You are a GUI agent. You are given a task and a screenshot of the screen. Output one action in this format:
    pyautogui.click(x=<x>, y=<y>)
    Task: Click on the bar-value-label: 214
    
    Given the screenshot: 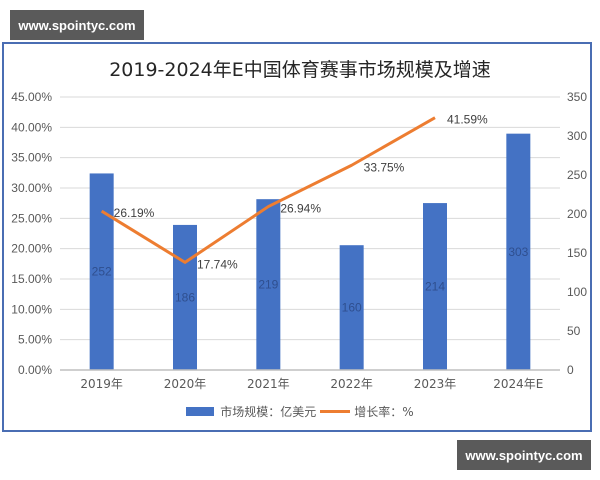 What is the action you would take?
    pyautogui.click(x=435, y=287)
    